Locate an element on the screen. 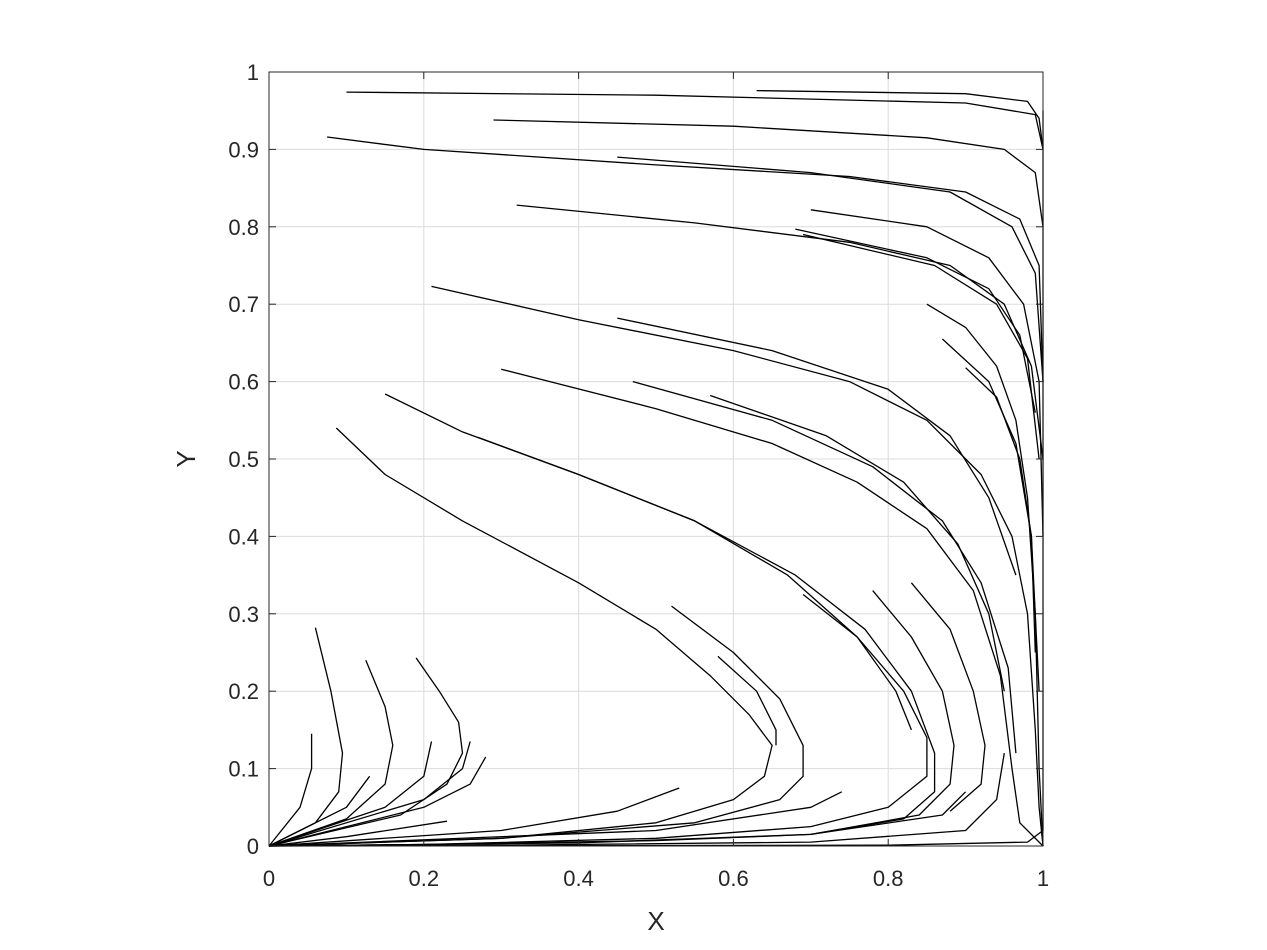  y-tick-label: 0.2 is located at coordinates (243, 691).